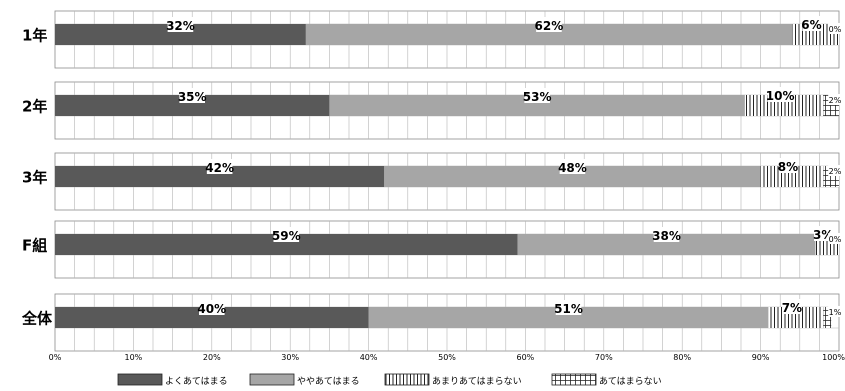 This screenshot has height=391, width=845. What do you see at coordinates (34, 246) in the screenshot?
I see `category-label: F組` at bounding box center [34, 246].